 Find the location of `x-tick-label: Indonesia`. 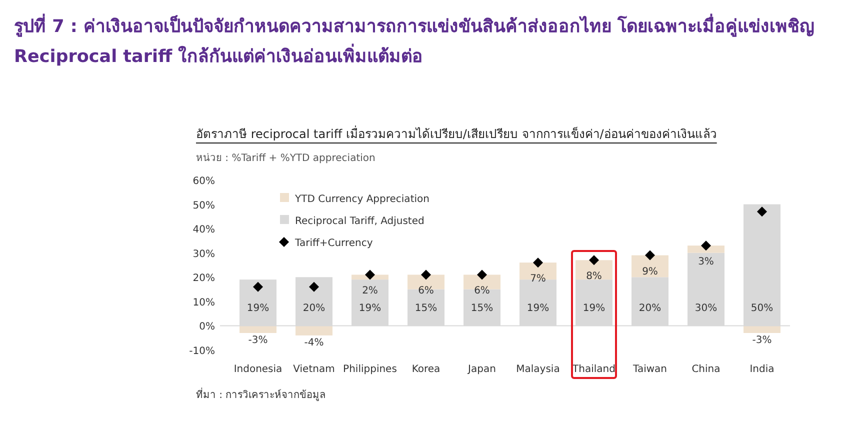

x-tick-label: Indonesia is located at coordinates (258, 369).